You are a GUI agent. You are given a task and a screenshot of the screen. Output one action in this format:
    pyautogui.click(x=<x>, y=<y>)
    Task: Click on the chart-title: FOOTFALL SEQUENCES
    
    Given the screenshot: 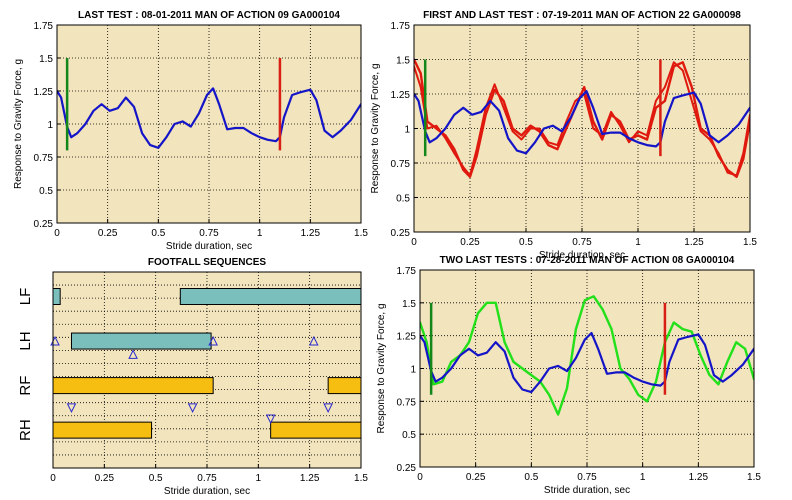 What is the action you would take?
    pyautogui.click(x=207, y=262)
    